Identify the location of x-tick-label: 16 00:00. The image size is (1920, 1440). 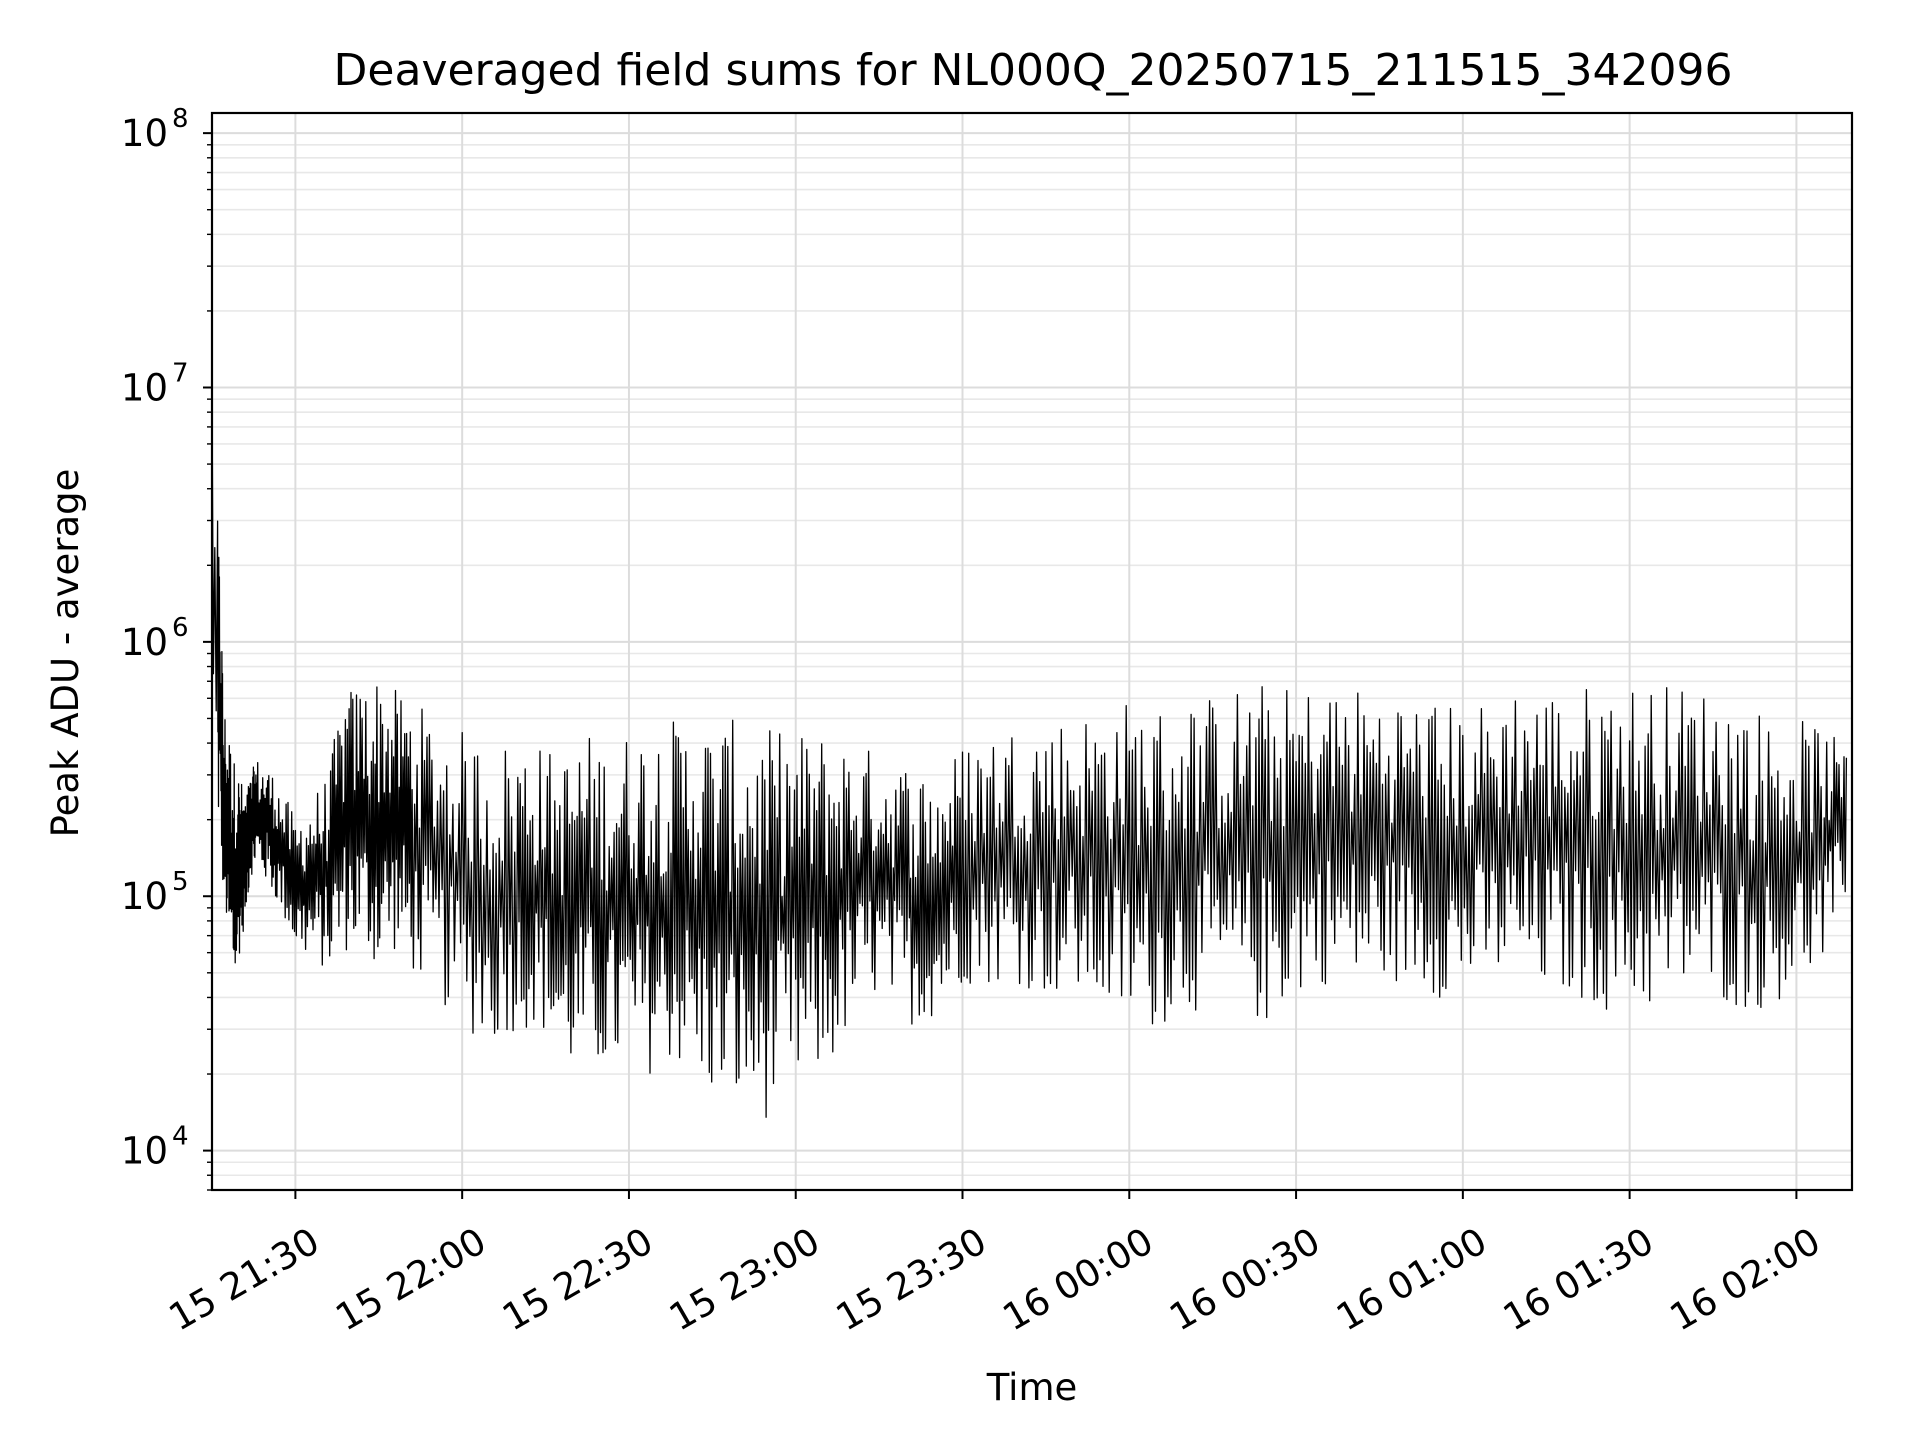
(1078, 1279).